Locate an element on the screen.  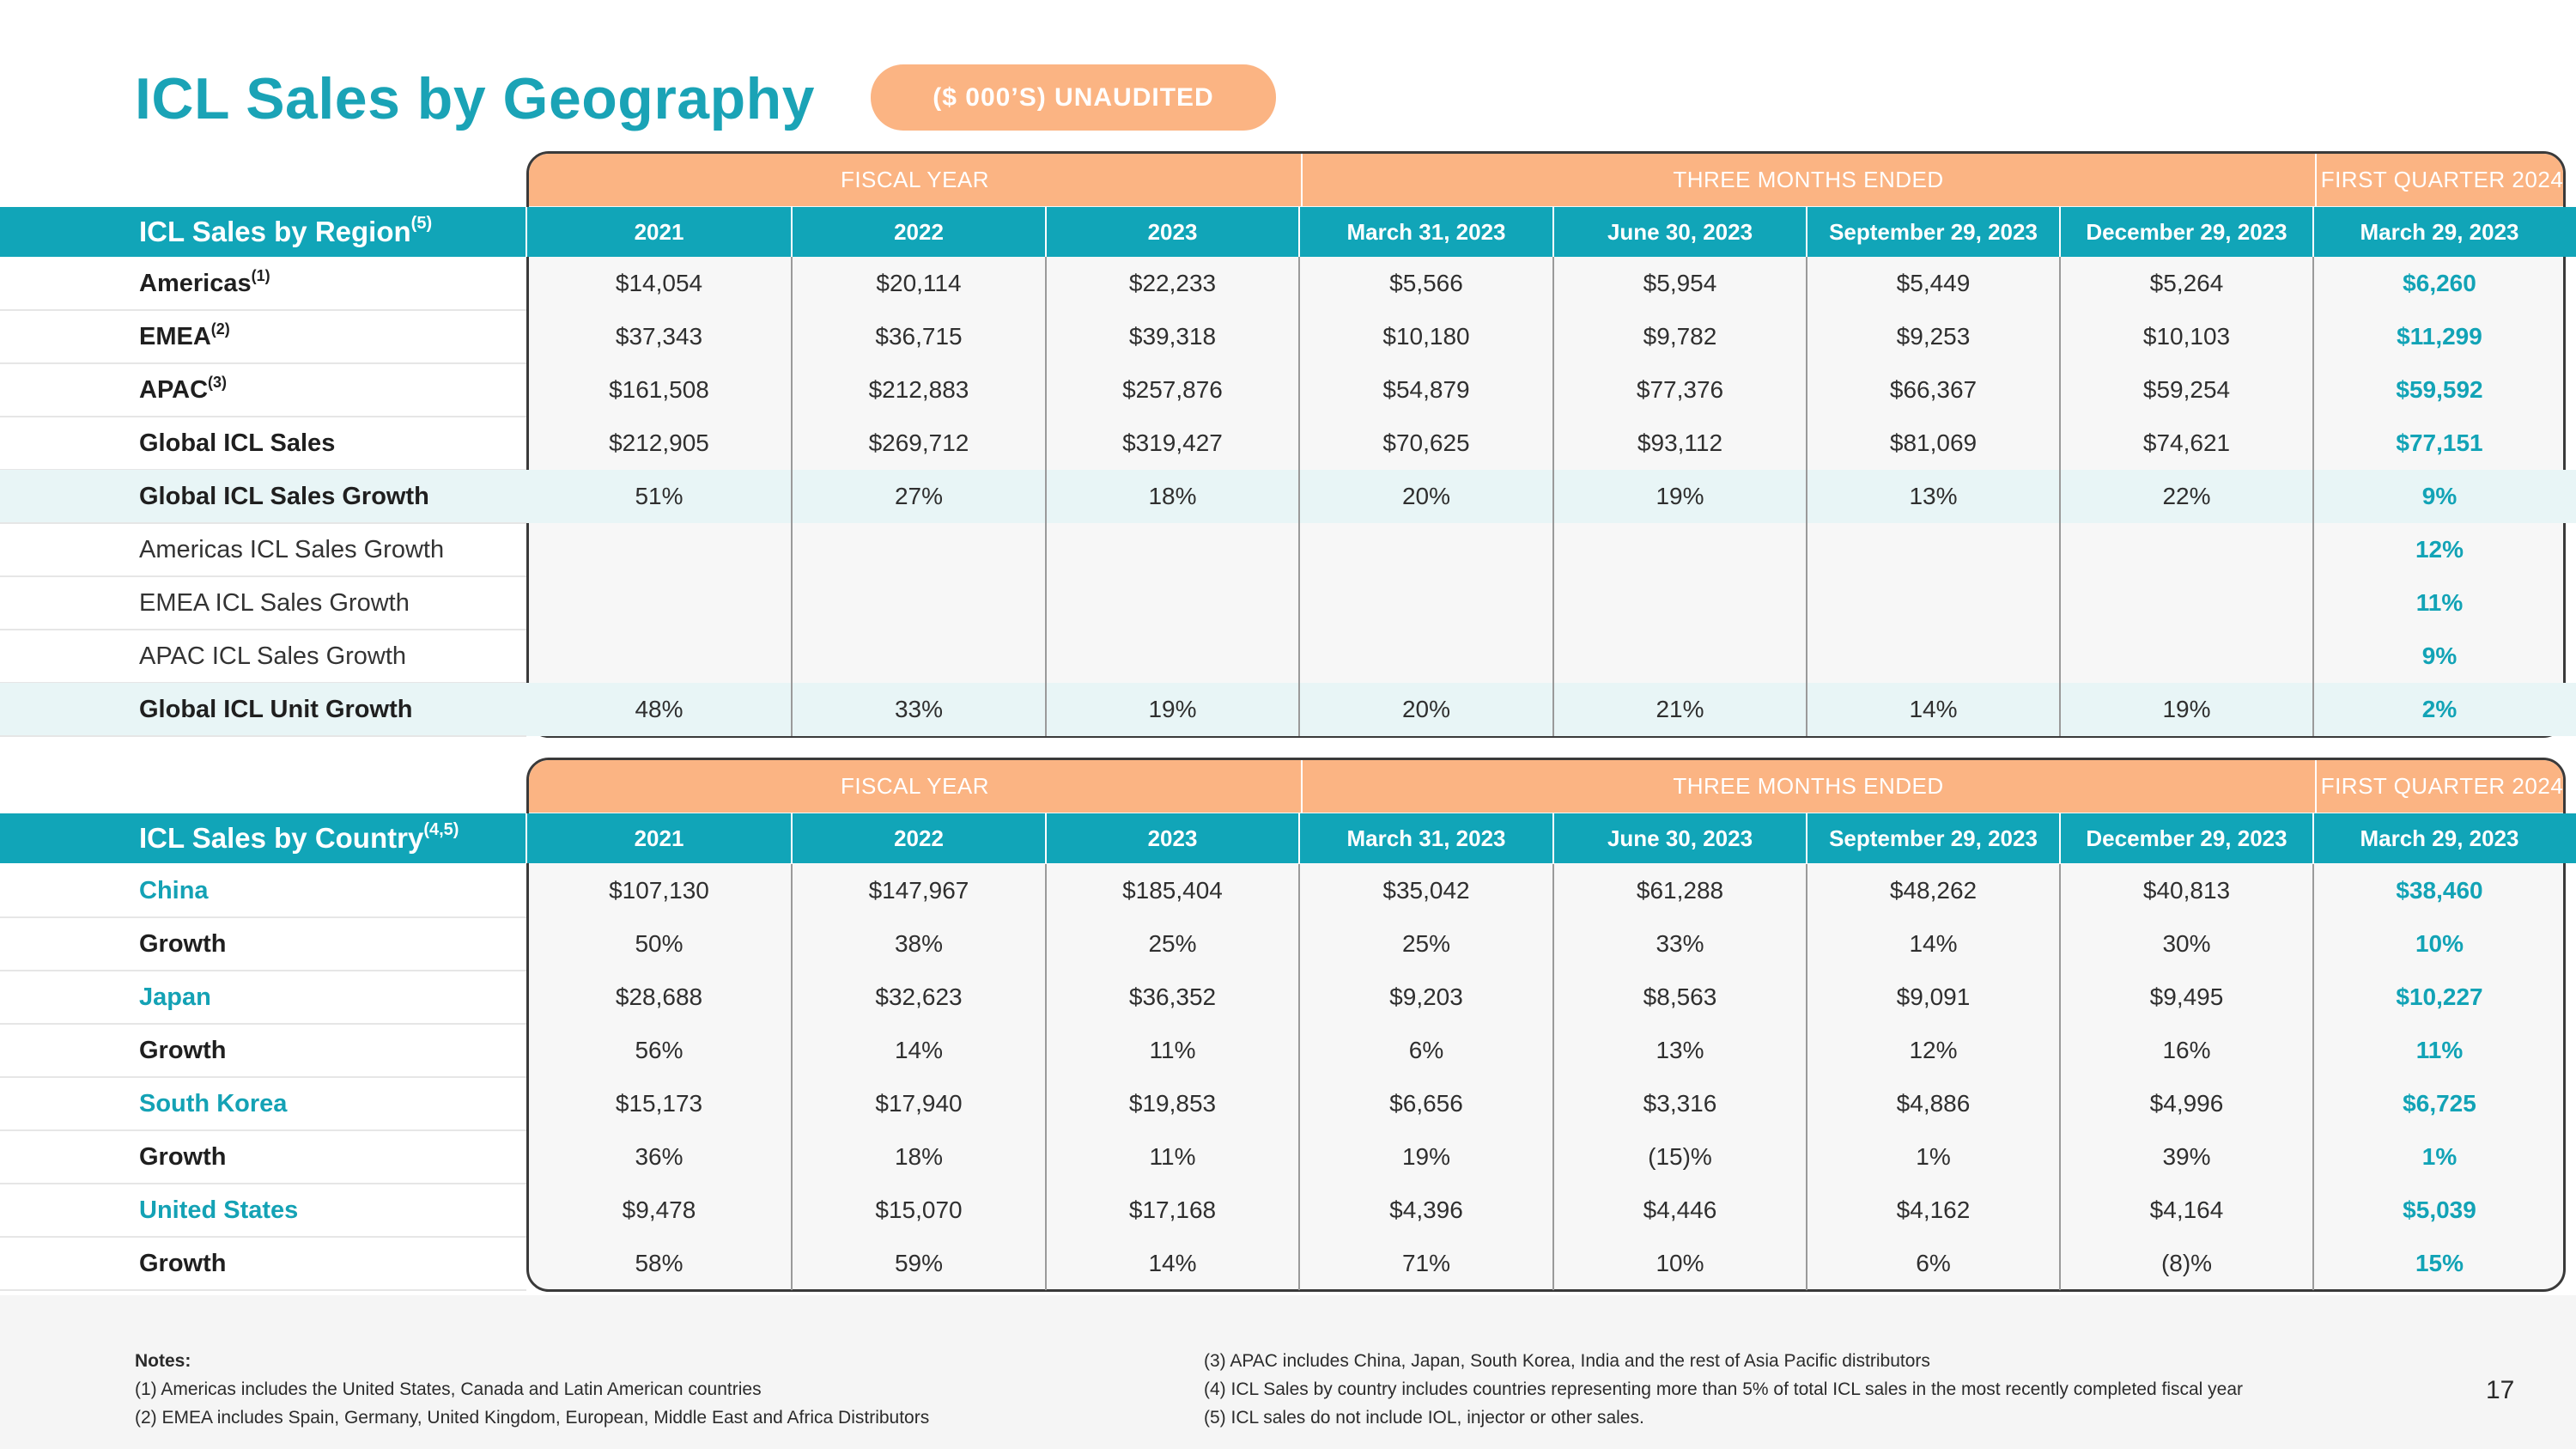
group-fiscal-year: FISCAL YEAR is located at coordinates (915, 786).